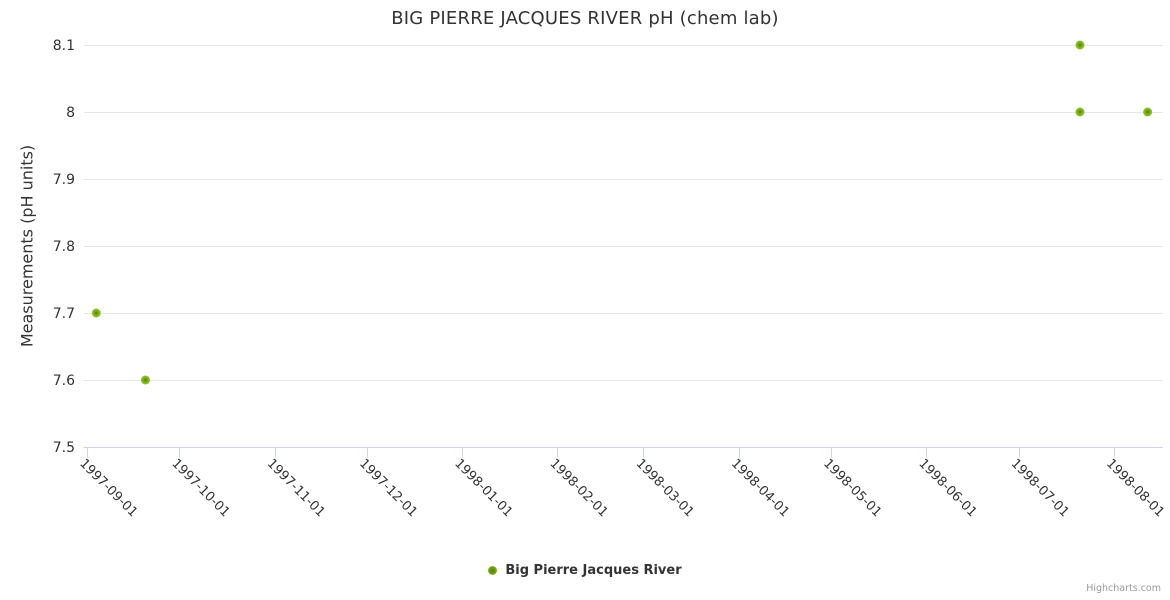 The width and height of the screenshot is (1170, 600). What do you see at coordinates (852, 488) in the screenshot?
I see `x-axis-tick-label: 1998-05-01` at bounding box center [852, 488].